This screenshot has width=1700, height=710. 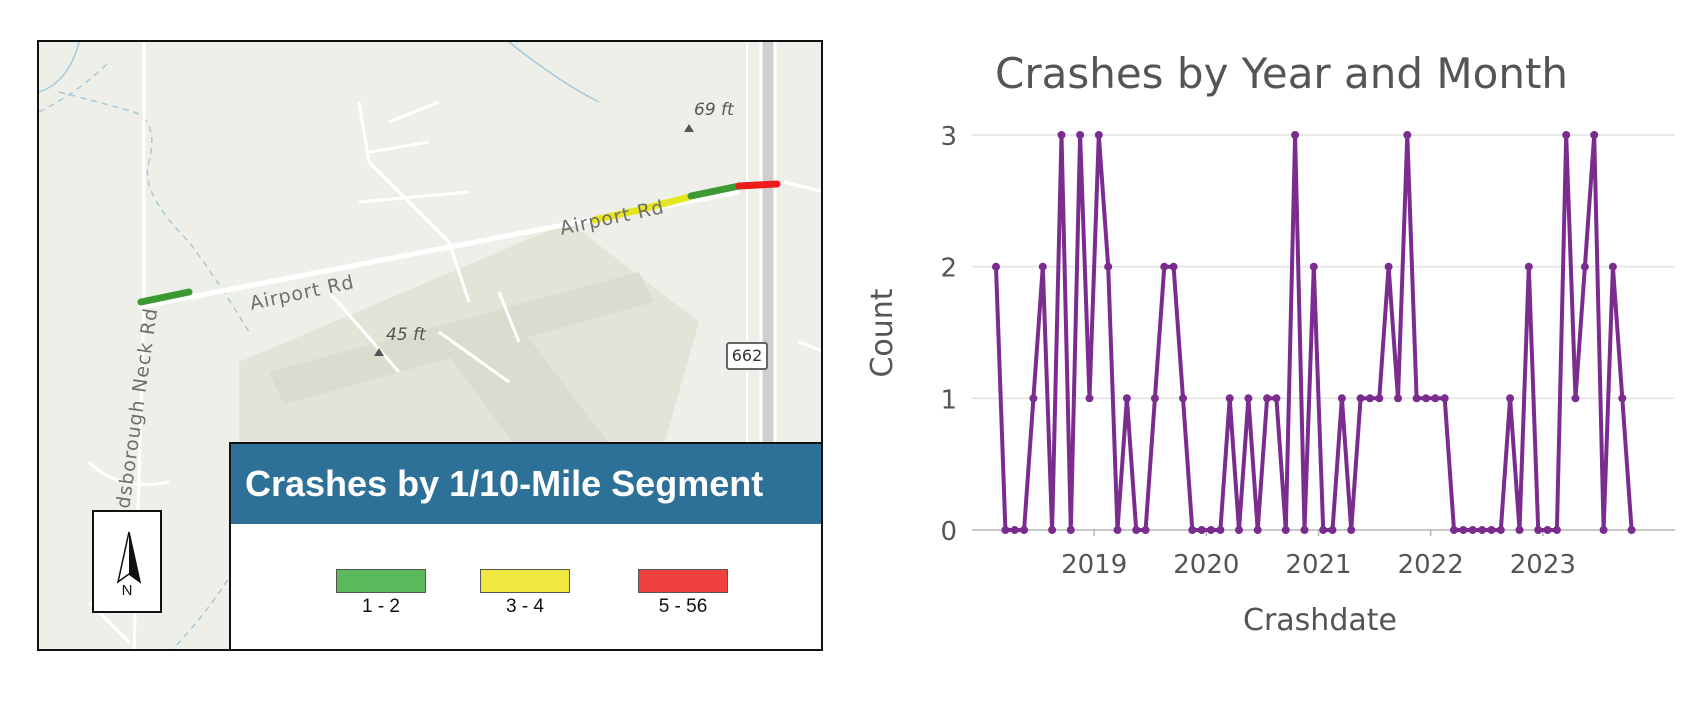 I want to click on x-tick-label: 2019, so click(x=1094, y=565).